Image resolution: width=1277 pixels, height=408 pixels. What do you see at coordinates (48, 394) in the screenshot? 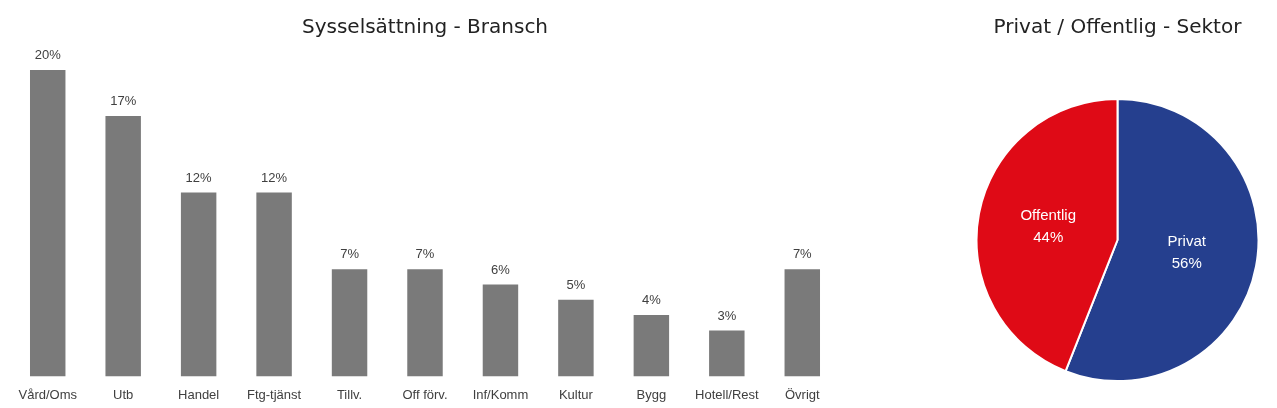
I see `x-tick-label: Vård/Oms` at bounding box center [48, 394].